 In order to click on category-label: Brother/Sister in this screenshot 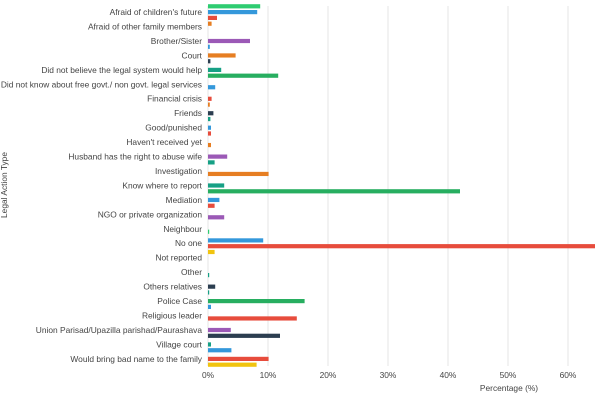, I will do `click(176, 41)`.